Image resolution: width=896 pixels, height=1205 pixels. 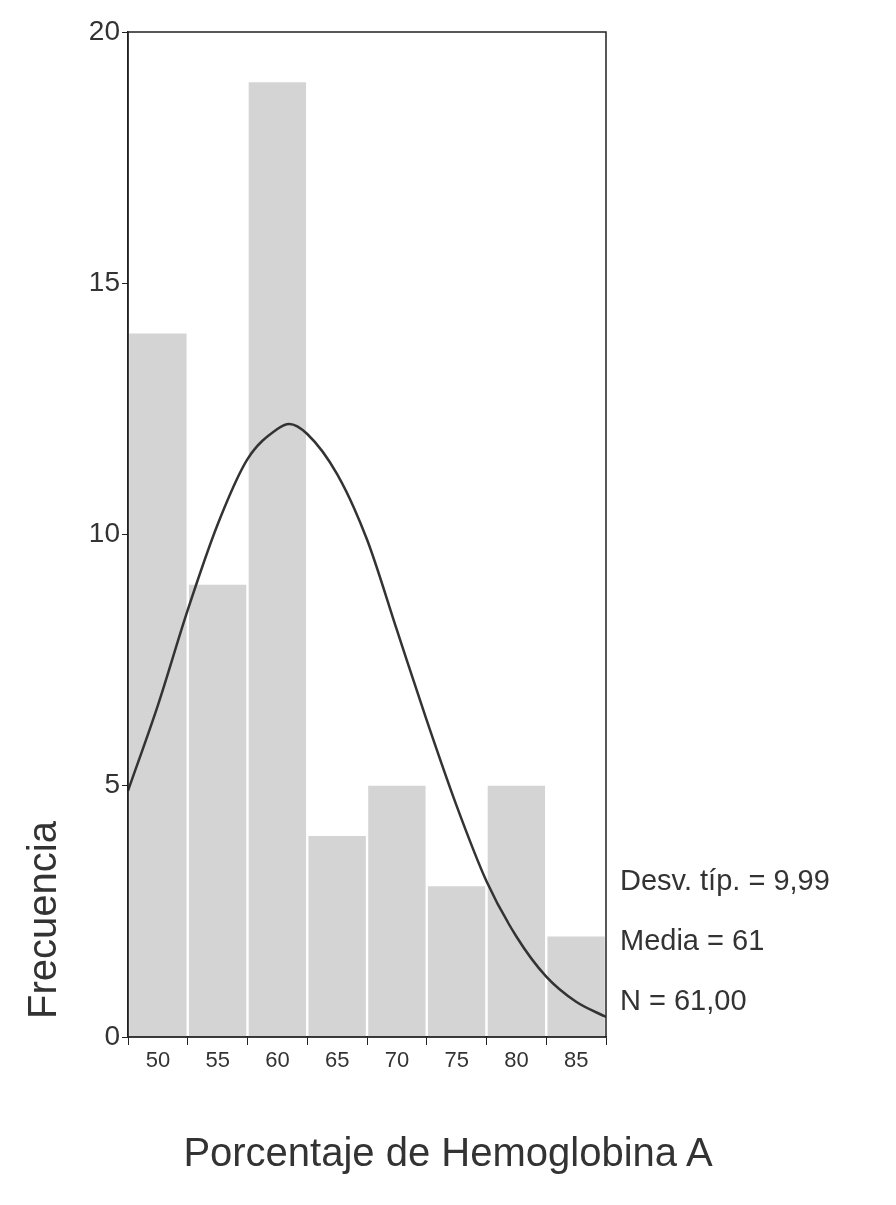 I want to click on y-tick-label: 15, so click(x=104, y=281).